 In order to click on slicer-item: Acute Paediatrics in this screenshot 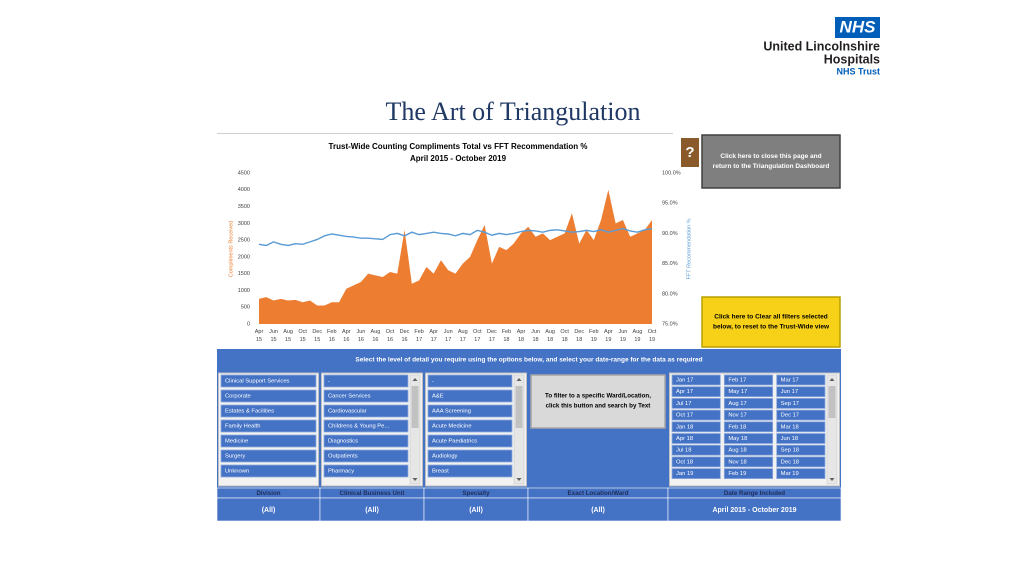, I will do `click(470, 441)`.